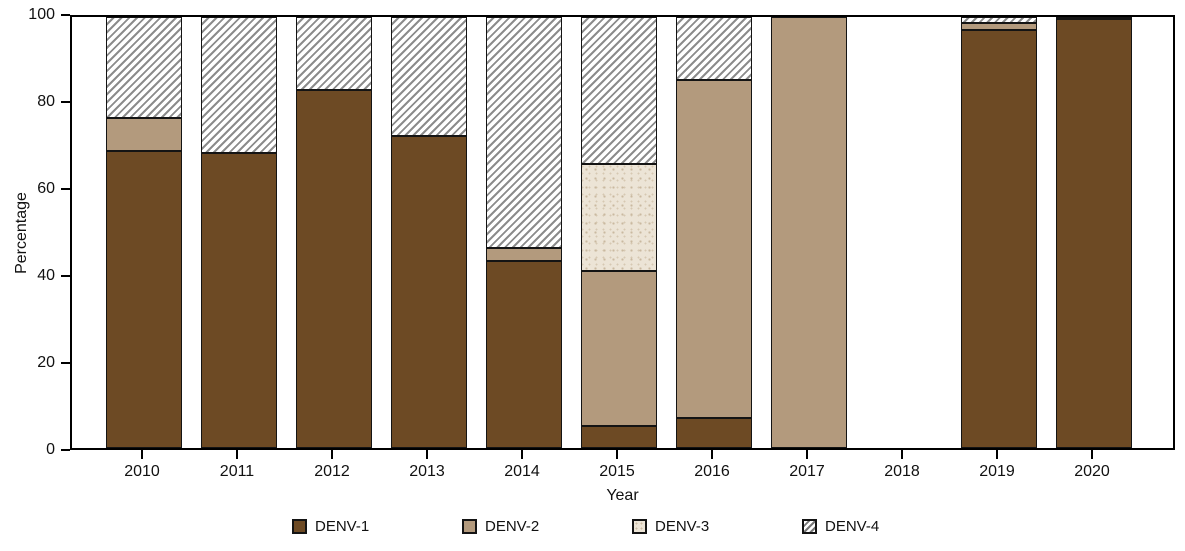 This screenshot has width=1185, height=551. Describe the element at coordinates (50, 449) in the screenshot. I see `y-tick-label: 0` at that location.